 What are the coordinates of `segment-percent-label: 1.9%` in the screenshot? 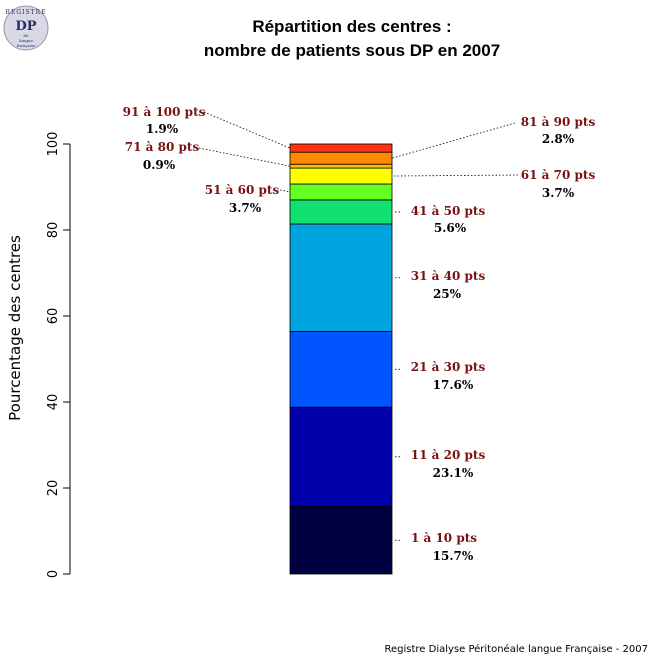 It's located at (162, 129).